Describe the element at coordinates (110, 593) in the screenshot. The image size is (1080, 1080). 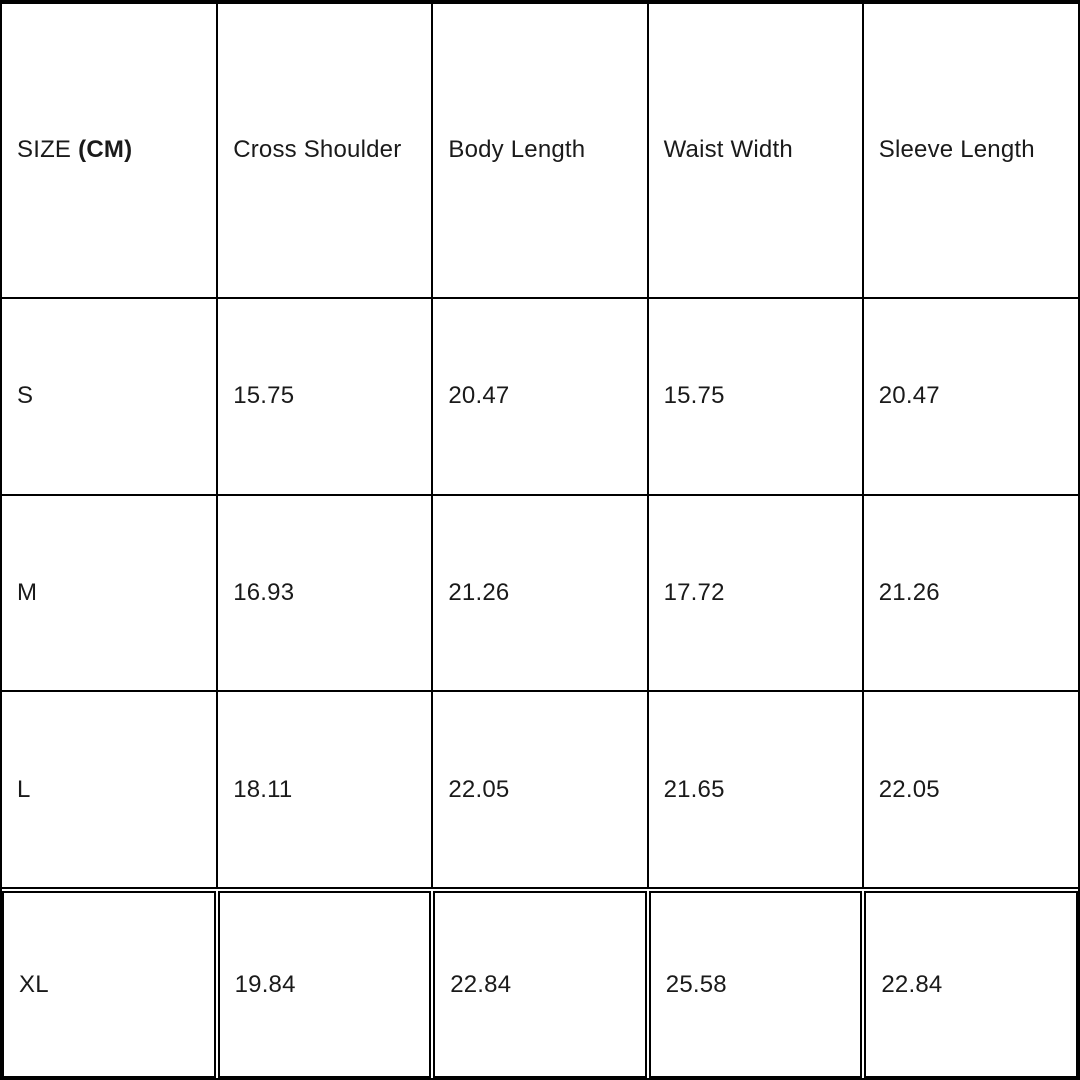
I see `size-cell: M` at that location.